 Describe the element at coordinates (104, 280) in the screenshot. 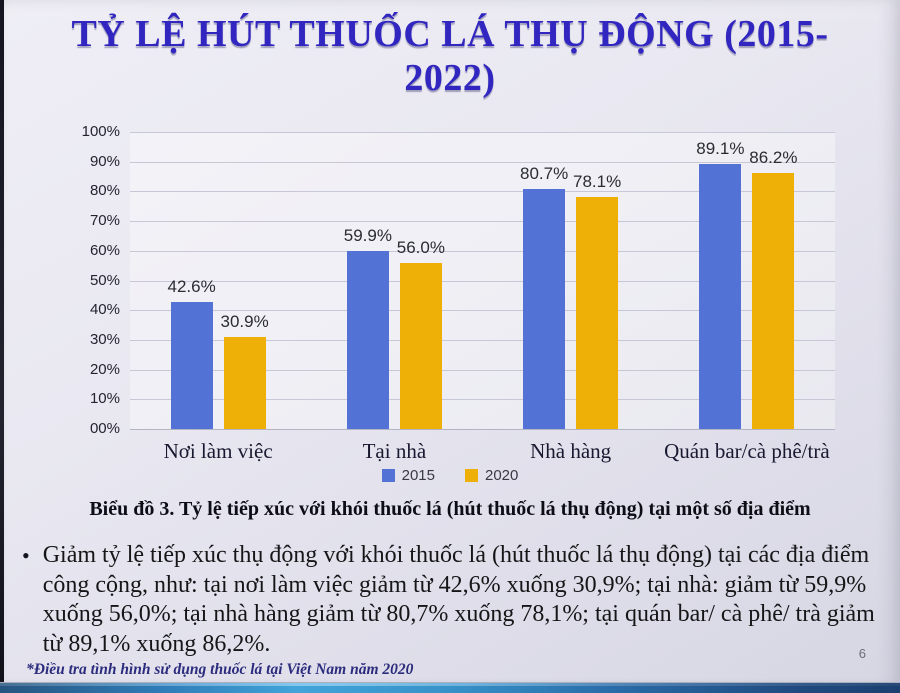

I see `y-axis-tick: 50%` at that location.